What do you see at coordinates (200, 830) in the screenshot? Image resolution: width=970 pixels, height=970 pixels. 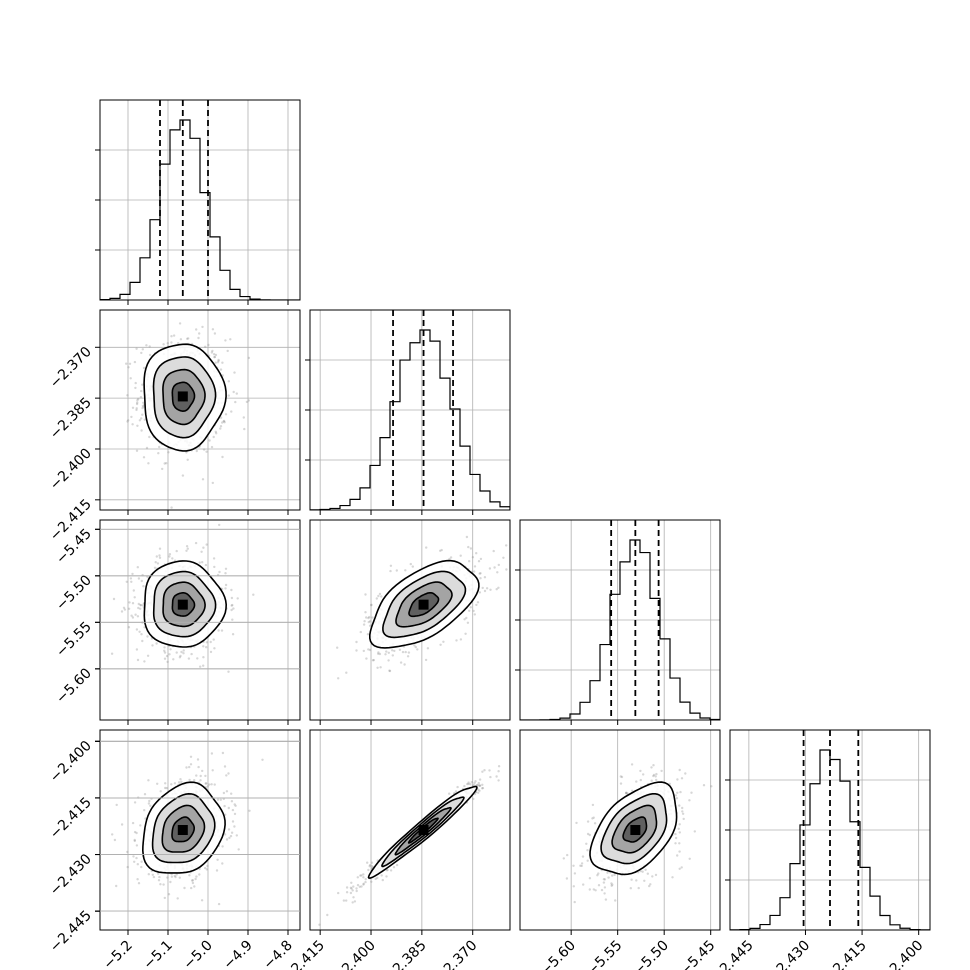 I see `panel-frame` at bounding box center [200, 830].